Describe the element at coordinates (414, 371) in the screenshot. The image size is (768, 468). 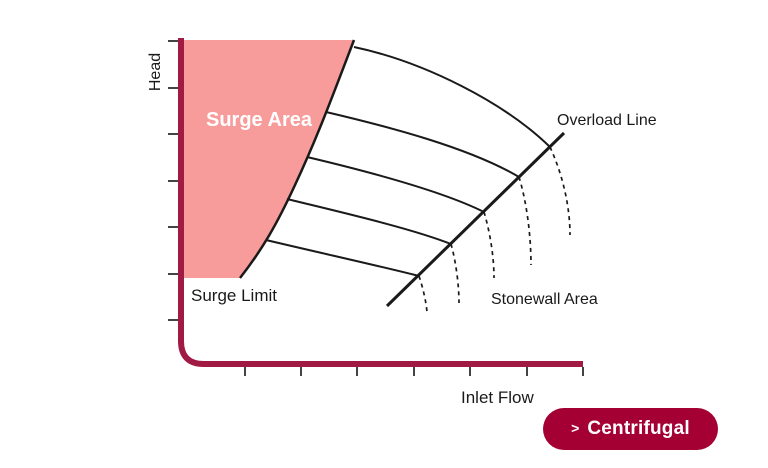
I see `x-axis-ticks` at that location.